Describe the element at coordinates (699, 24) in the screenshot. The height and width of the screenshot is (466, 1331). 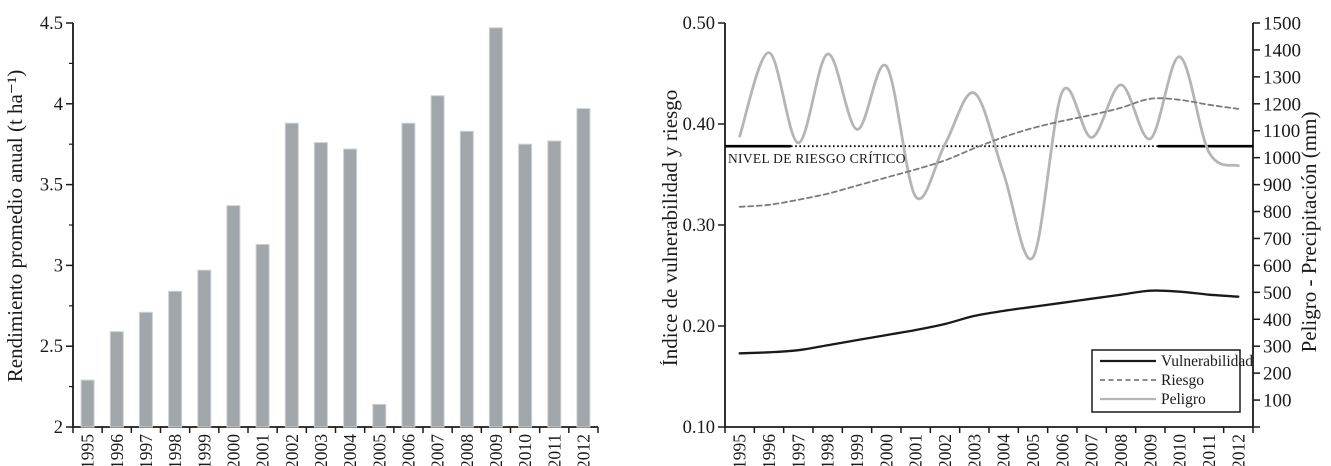
I see `left-y-tick-label: 0.50` at that location.